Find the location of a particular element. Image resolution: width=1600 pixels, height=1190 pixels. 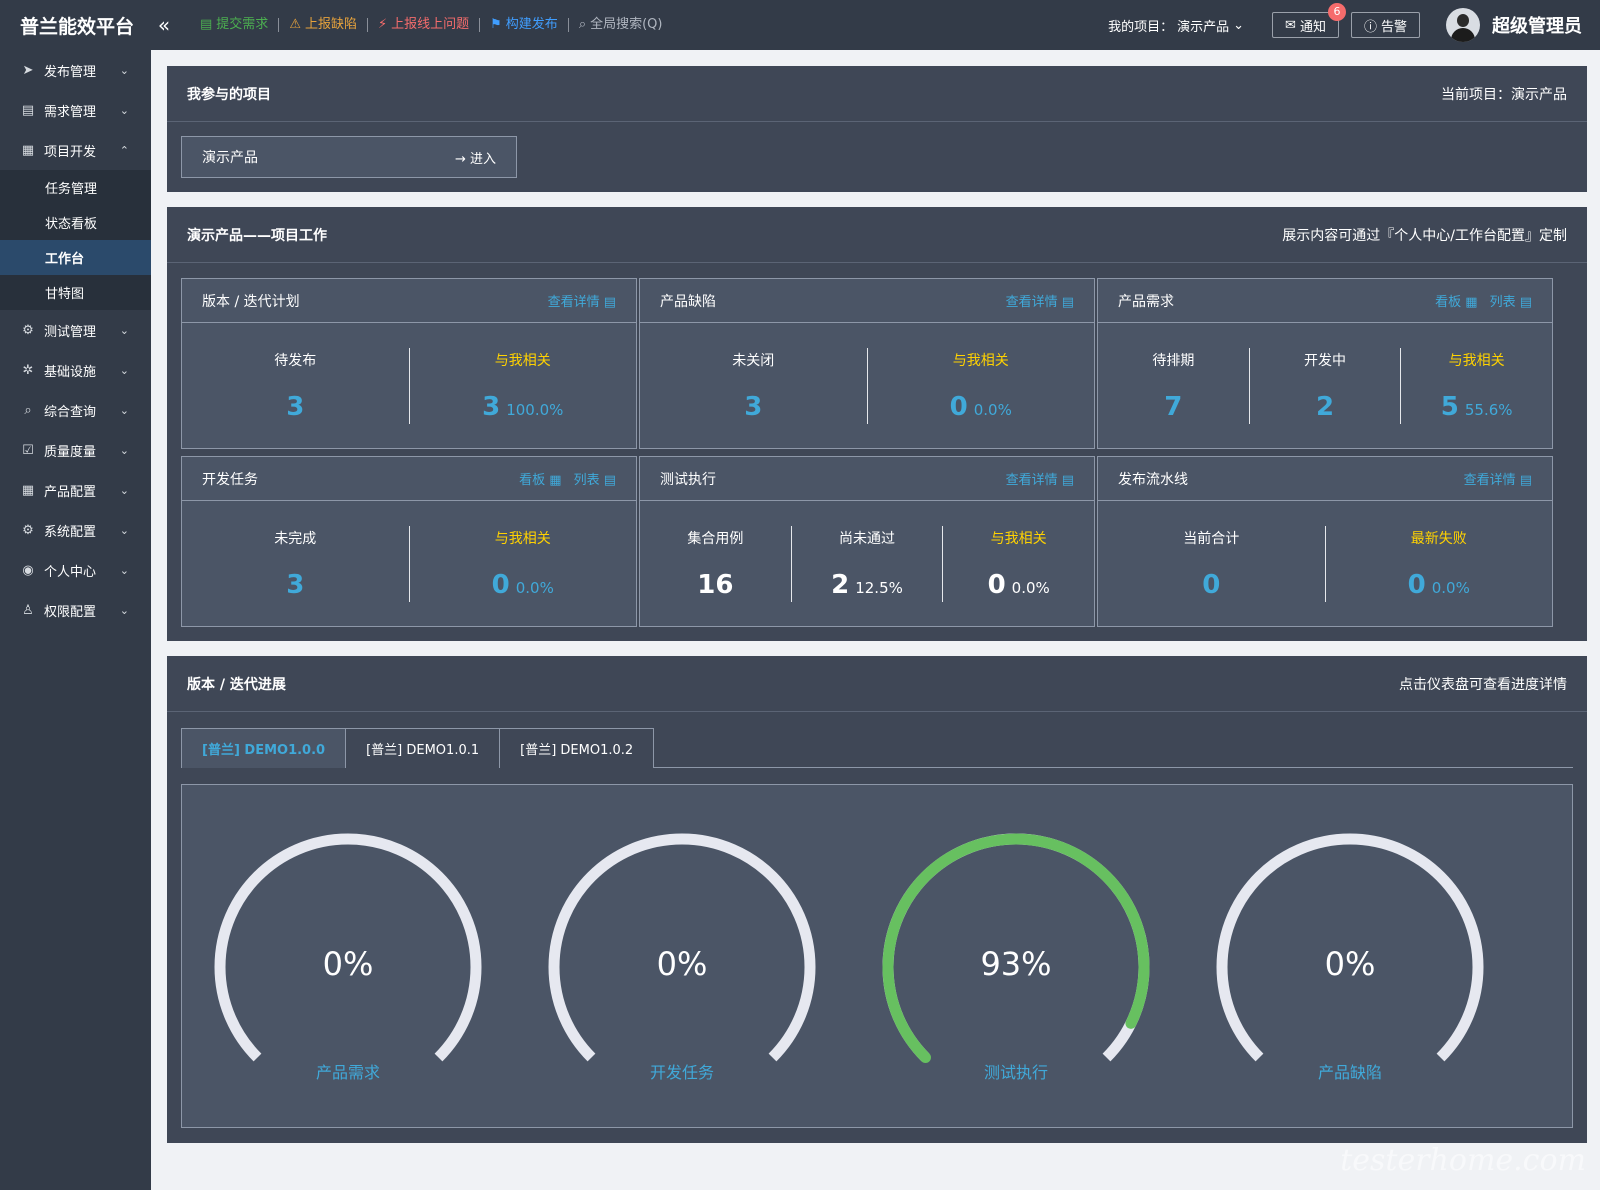

sidebar-item-requirements: ▤ 需求管理 ⌄ is located at coordinates (75, 111).